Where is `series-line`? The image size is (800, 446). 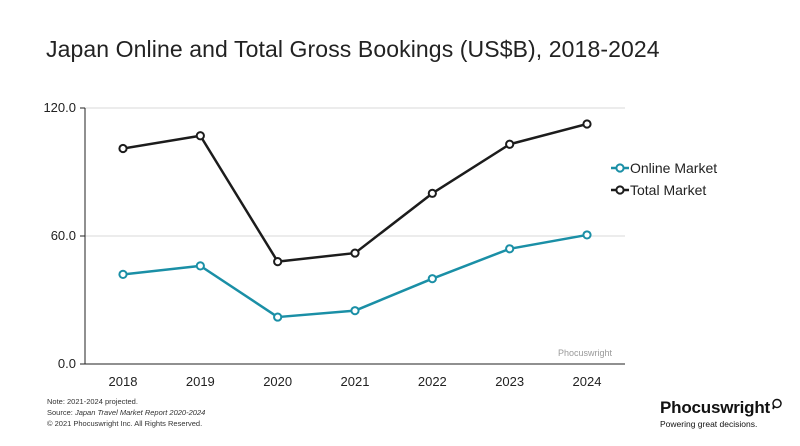 series-line is located at coordinates (355, 276).